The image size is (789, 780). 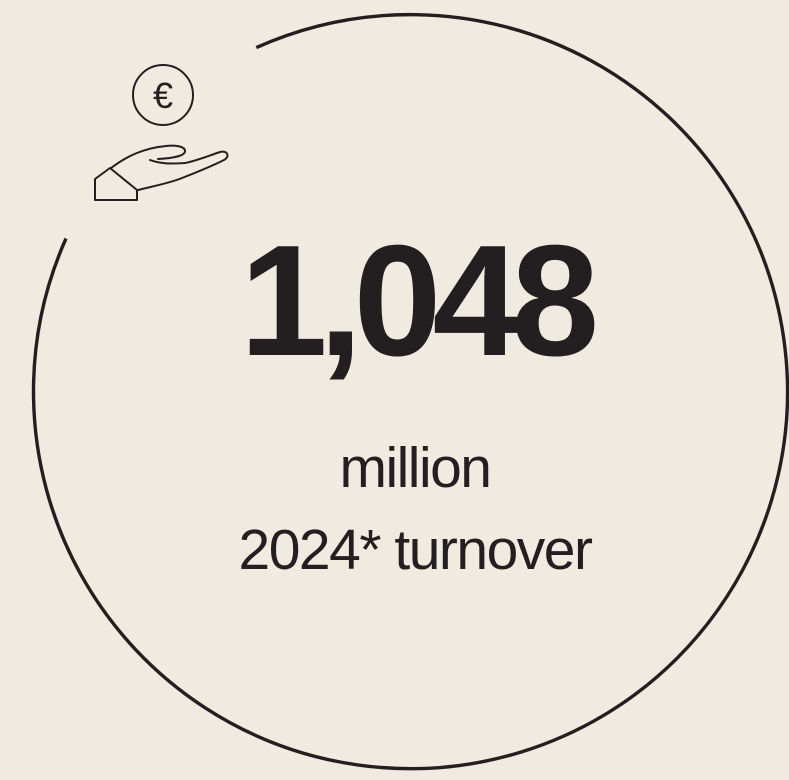 I want to click on turnover-label: 2024* turnover, so click(x=415, y=550).